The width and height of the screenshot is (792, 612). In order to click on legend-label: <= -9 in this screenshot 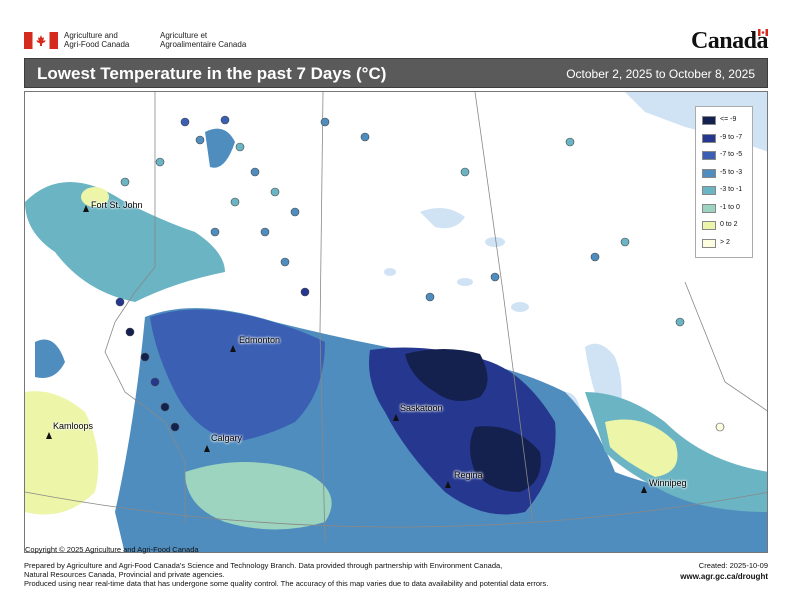, I will do `click(728, 119)`.